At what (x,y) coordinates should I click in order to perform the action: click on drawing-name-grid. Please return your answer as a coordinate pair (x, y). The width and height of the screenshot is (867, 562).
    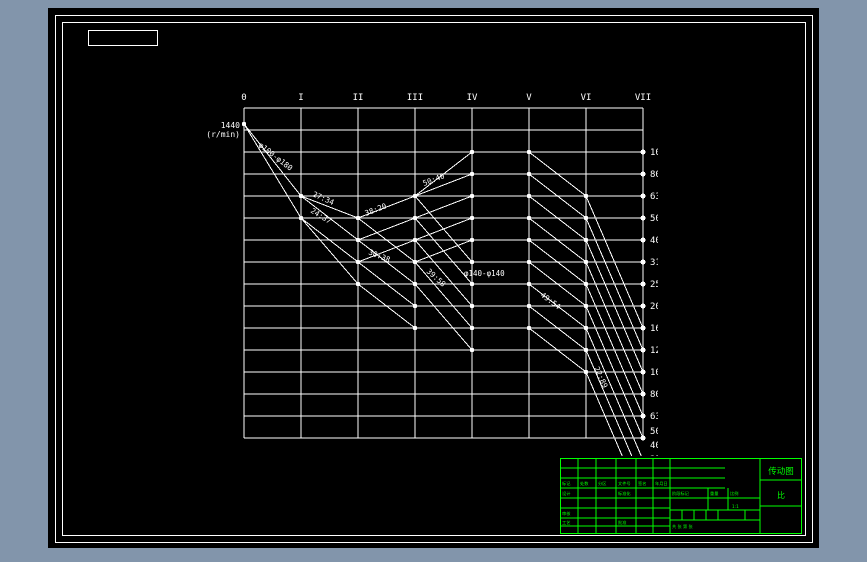
    Looking at the image, I should click on (781, 493).